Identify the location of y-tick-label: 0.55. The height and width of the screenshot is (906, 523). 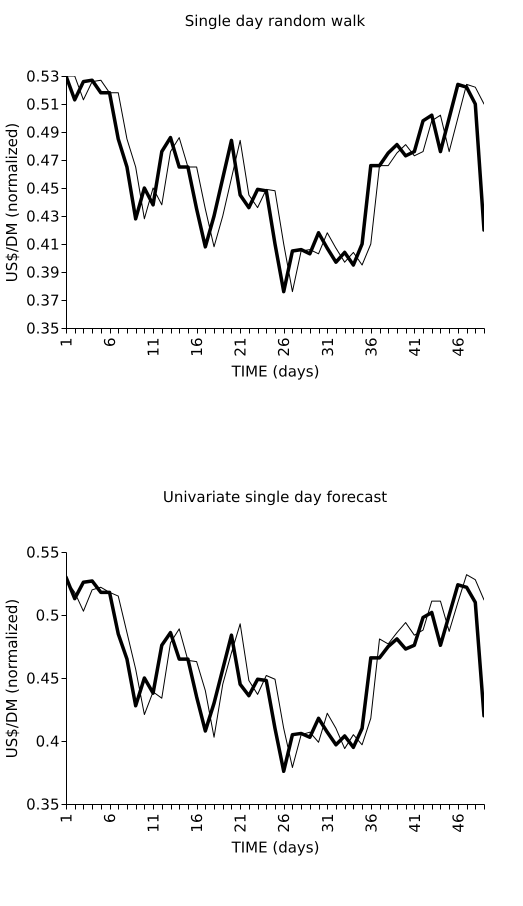
(43, 553).